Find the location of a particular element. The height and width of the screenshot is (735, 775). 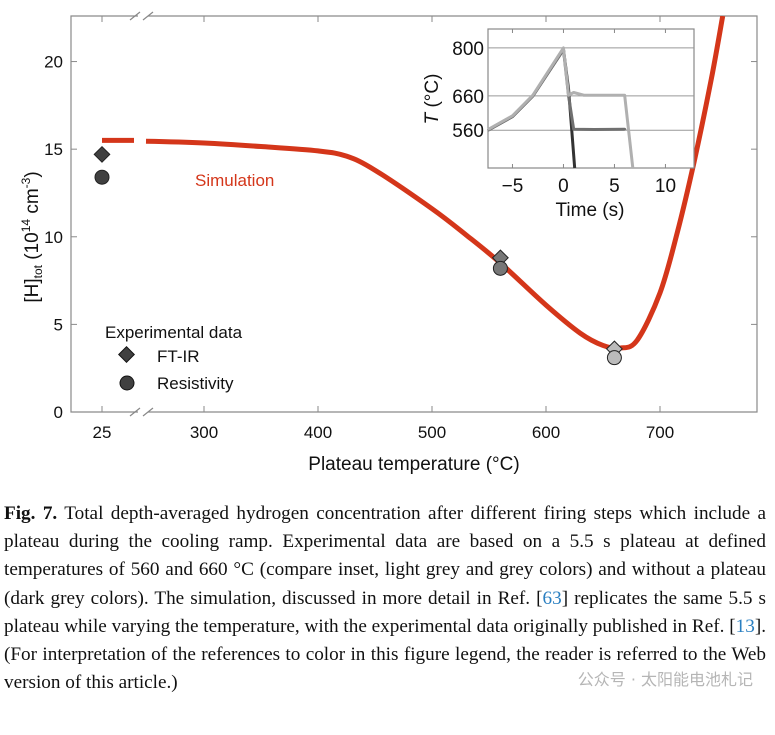

inset-y-tick-label: 800 is located at coordinates (468, 49).